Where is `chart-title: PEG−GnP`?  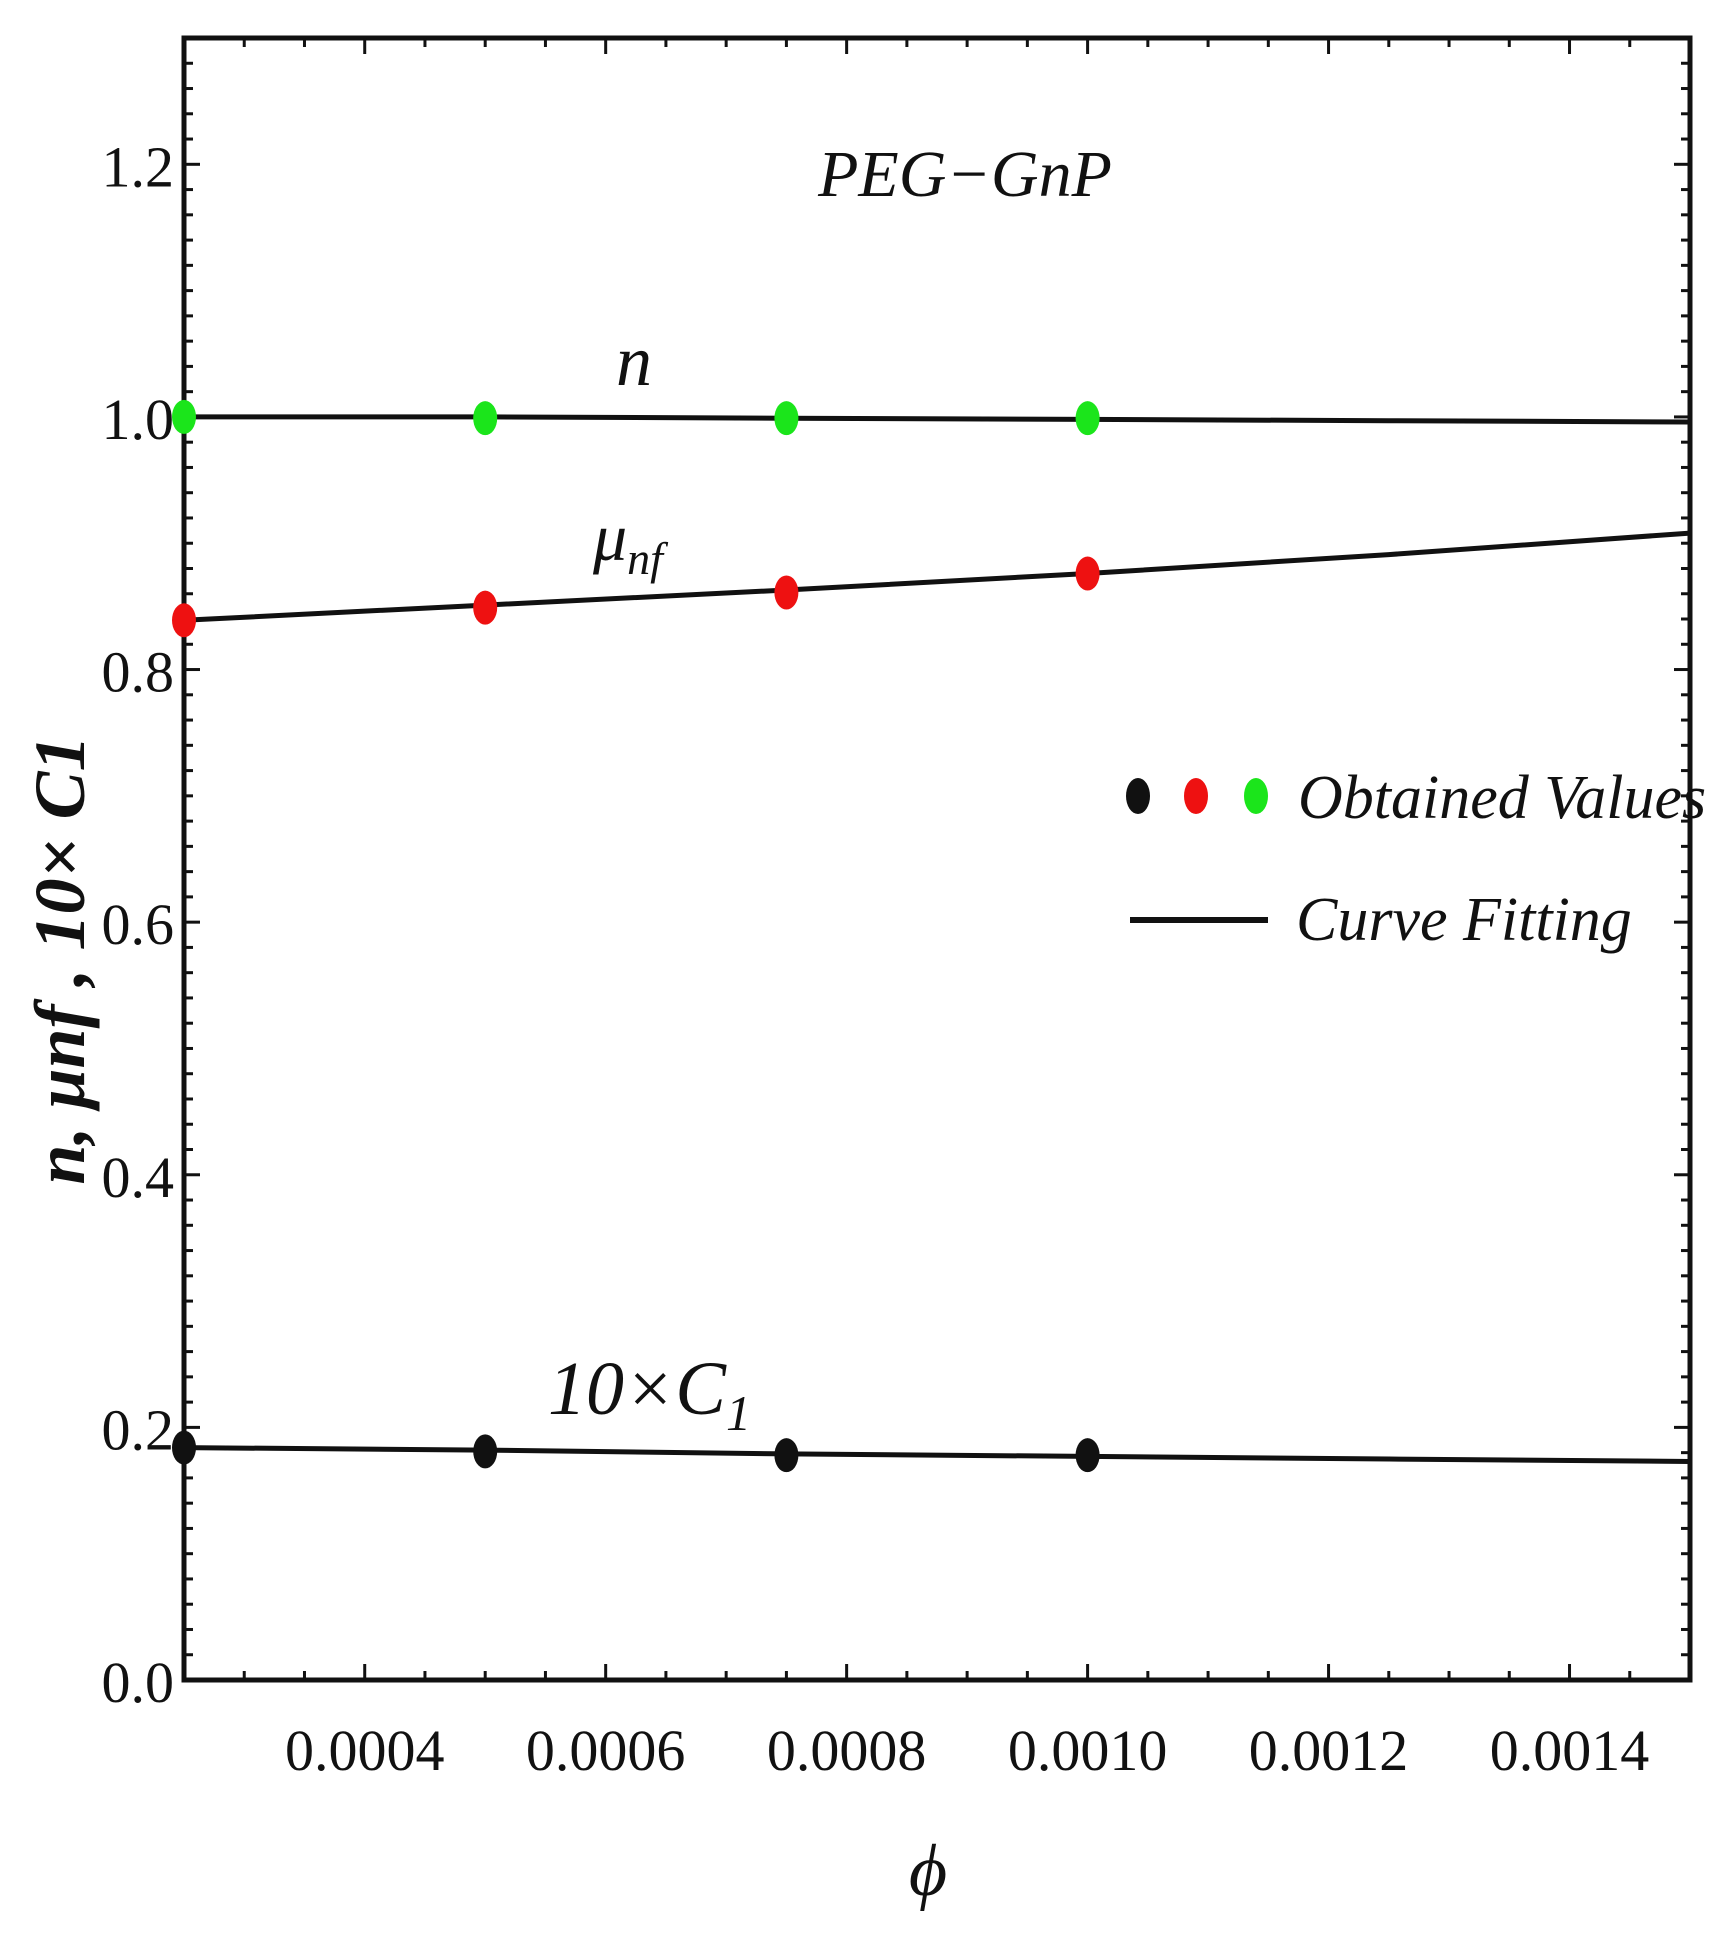 chart-title: PEG−GnP is located at coordinates (964, 174).